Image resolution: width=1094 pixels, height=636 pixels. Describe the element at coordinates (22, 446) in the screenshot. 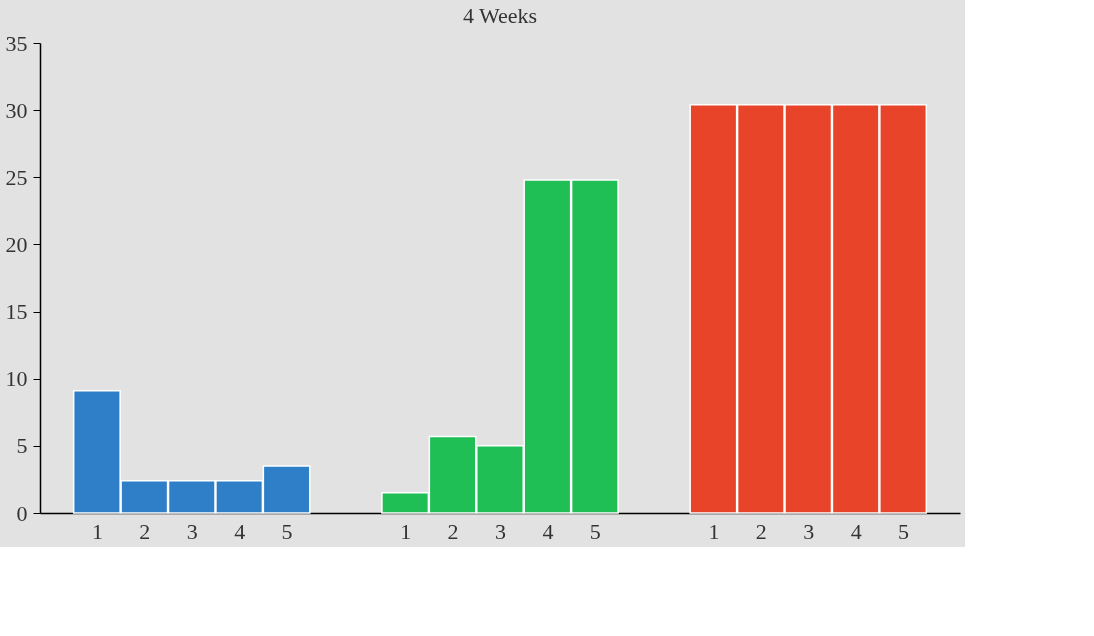

I see `y-tick-label: 5` at that location.